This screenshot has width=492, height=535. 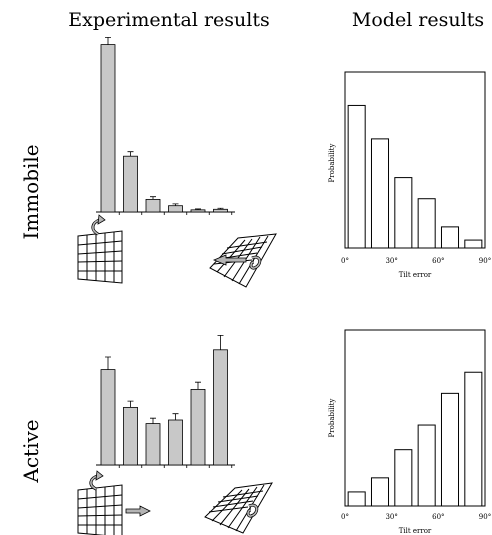 I want to click on model-chart-immobile: 0° 30° 60° 90° Tilt error Probability, so click(x=409, y=175).